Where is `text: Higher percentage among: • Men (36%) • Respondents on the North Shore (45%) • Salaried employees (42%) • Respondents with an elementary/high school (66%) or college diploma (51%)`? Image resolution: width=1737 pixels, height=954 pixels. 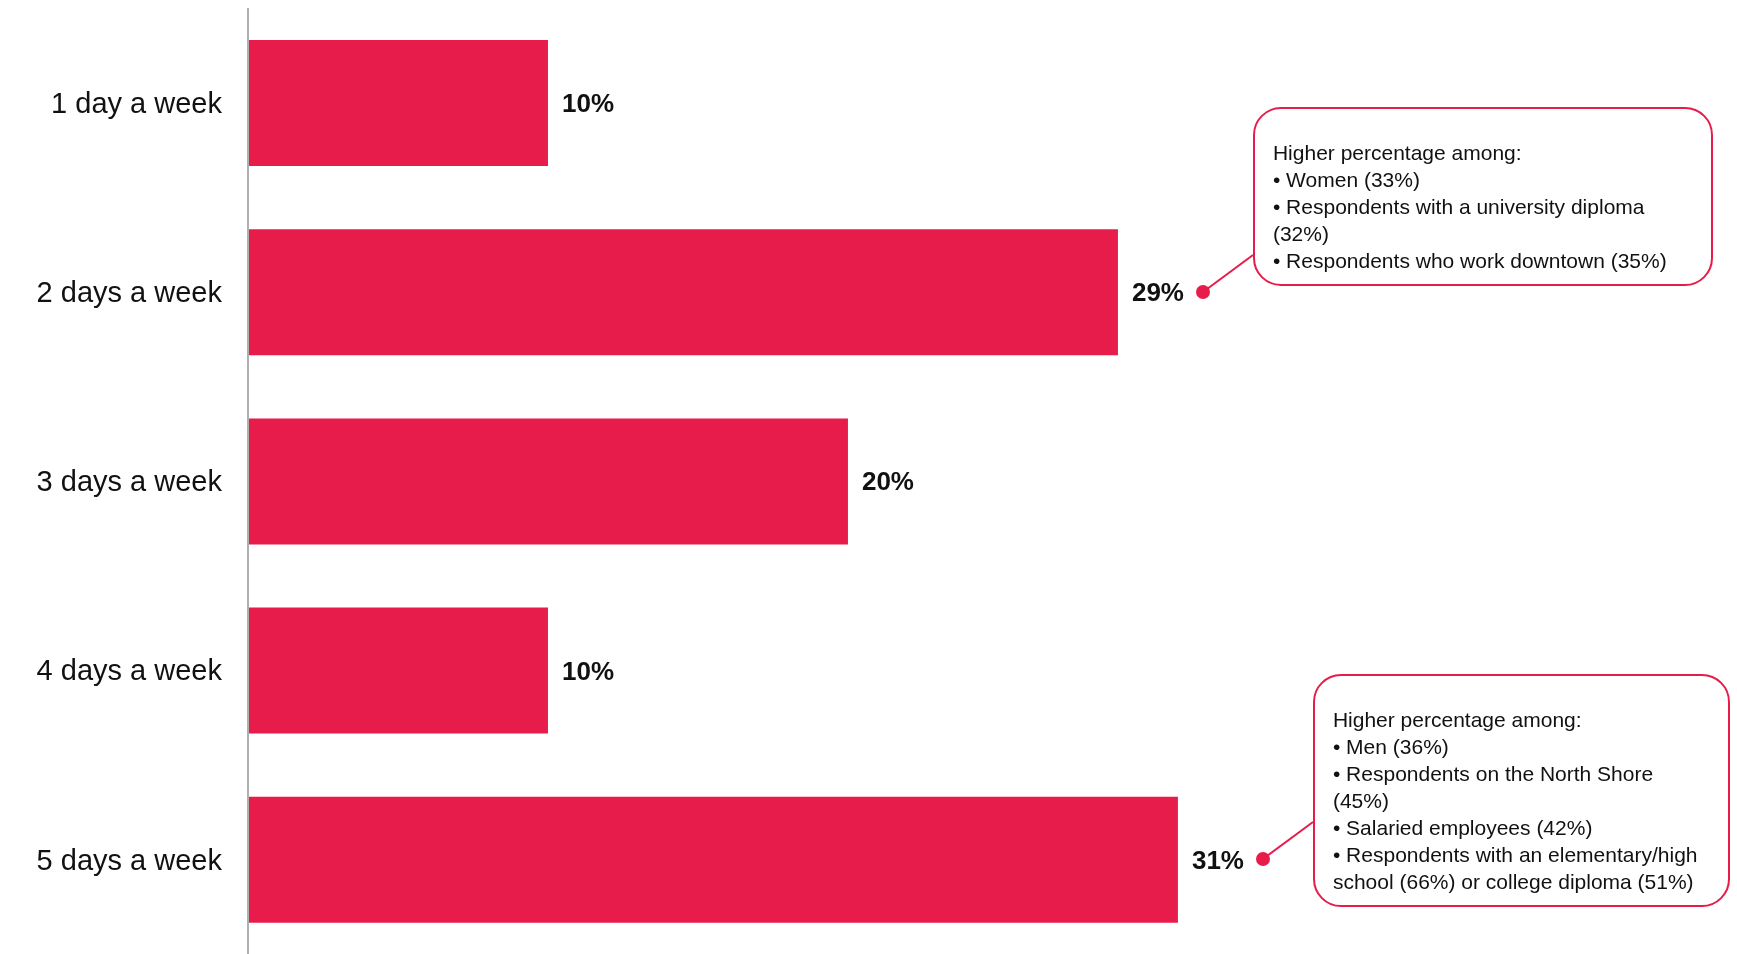
text: Higher percentage among: • Men (36%) • Respondents on the North Shore (45%) • Salaried employees (42%) • Respondents with an elementary/high school (66%) or college diploma (51%) is located at coordinates (1515, 801).